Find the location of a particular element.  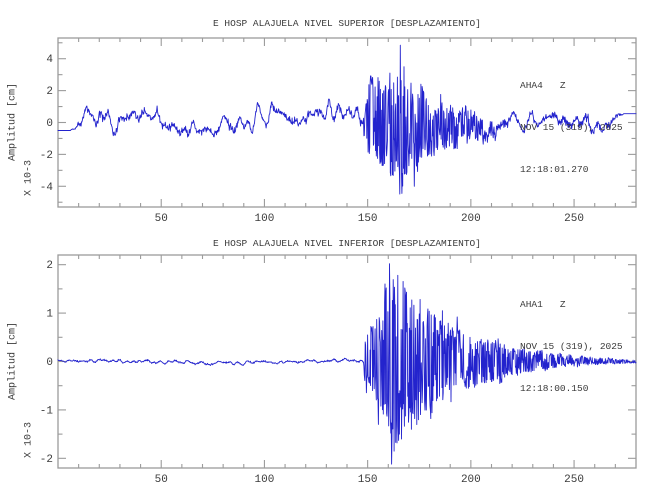

panel-inferior-y-axis-label: Amplitud [cm] is located at coordinates (13, 361).